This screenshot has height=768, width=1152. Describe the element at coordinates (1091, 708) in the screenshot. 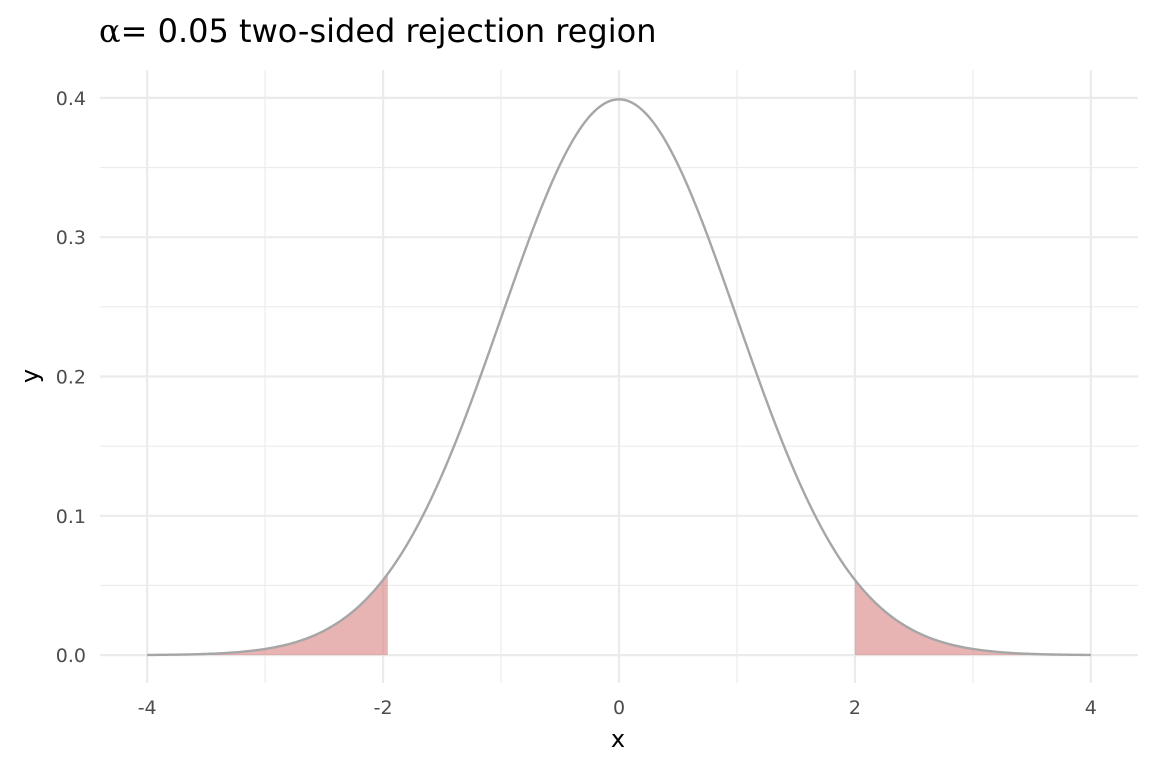

I see `x-tick-label: 4` at that location.